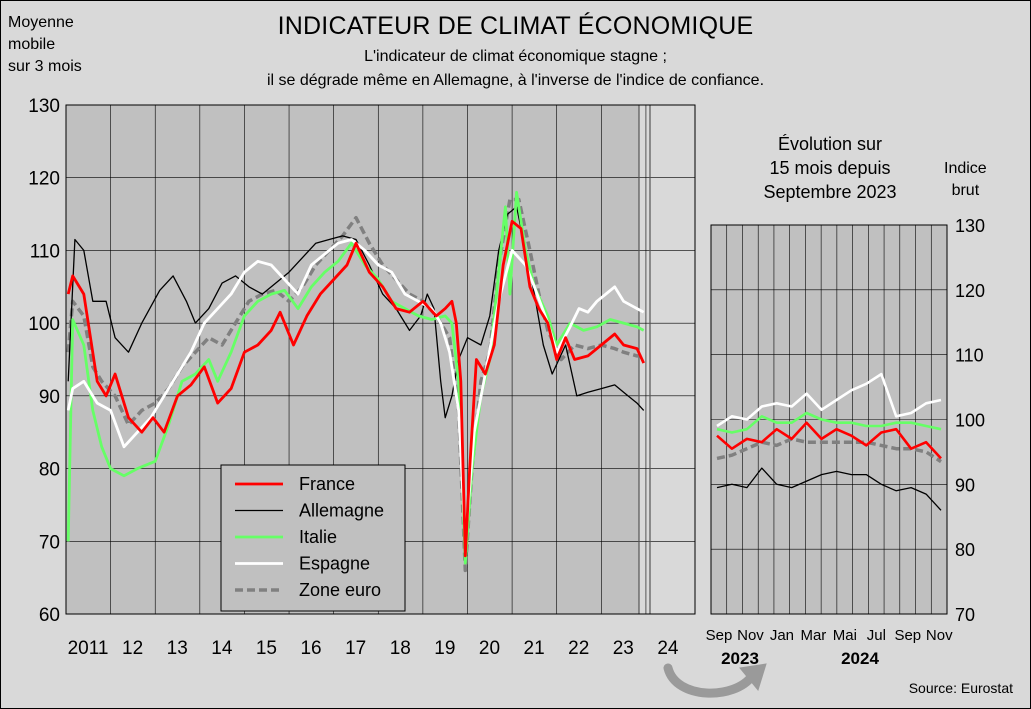  Describe the element at coordinates (965, 179) in the screenshot. I see `right-y-axis-label: Indice brut` at that location.